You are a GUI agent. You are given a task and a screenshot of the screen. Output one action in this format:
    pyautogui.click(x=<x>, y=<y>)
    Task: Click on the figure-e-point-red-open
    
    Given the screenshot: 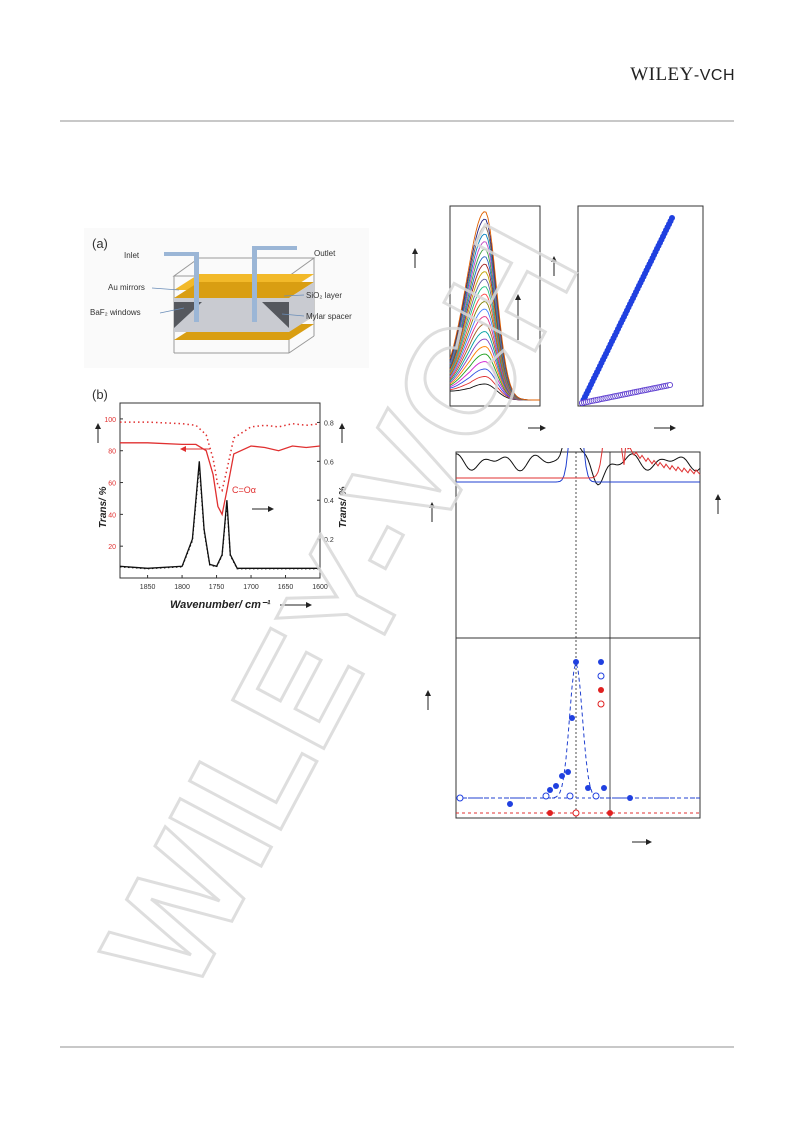 What is the action you would take?
    pyautogui.click(x=576, y=813)
    